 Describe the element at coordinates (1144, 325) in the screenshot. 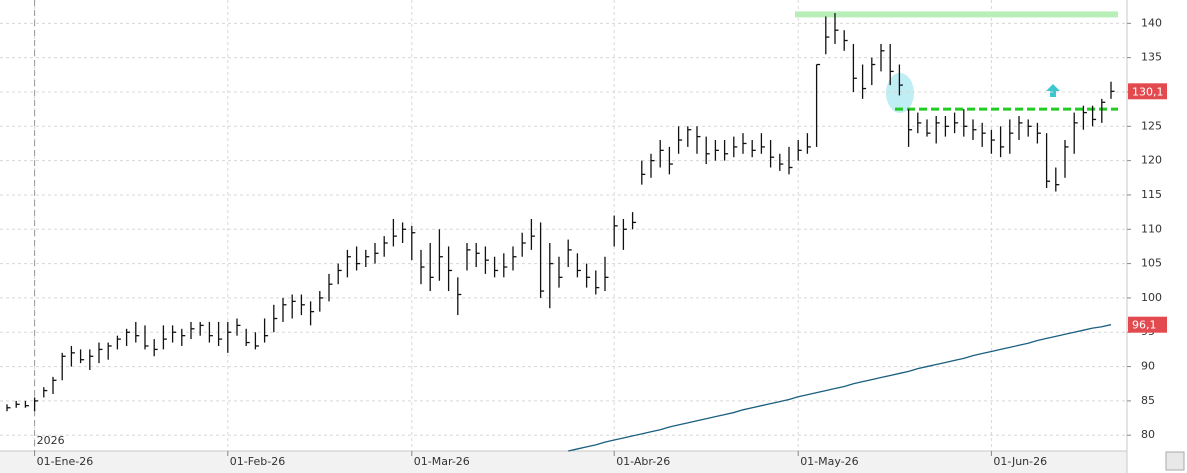

I see `price-tag-label: 96,1` at that location.